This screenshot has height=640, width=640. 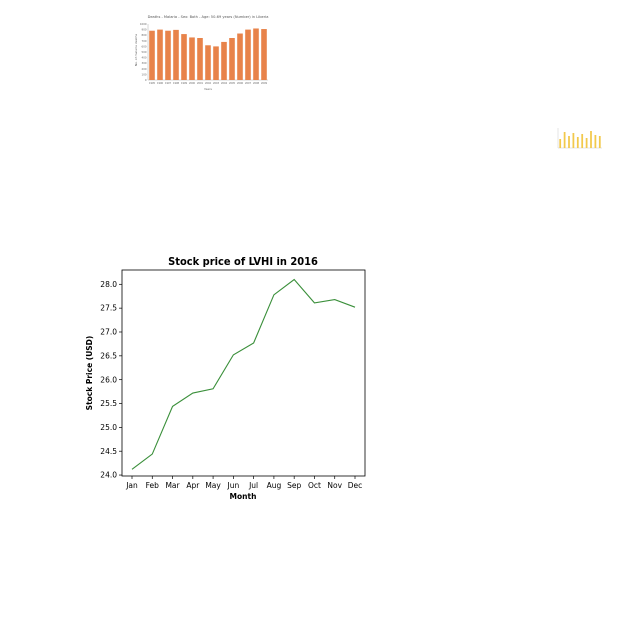 I want to click on small-x-tick-label: 2001, so click(x=200, y=83).